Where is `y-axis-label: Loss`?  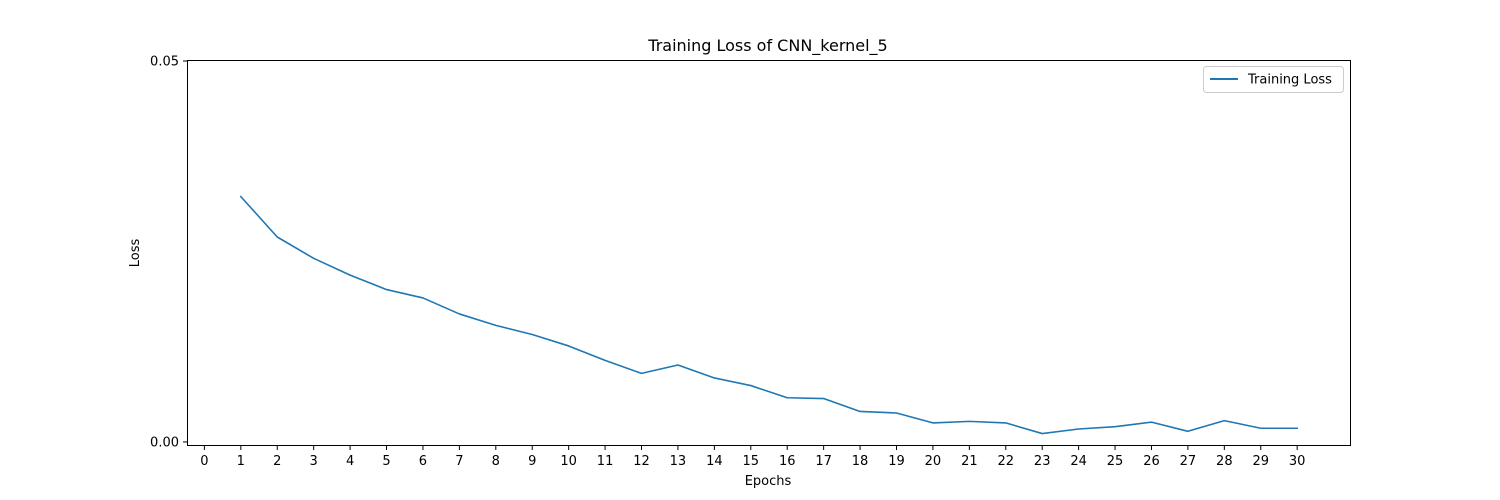
y-axis-label: Loss is located at coordinates (135, 253).